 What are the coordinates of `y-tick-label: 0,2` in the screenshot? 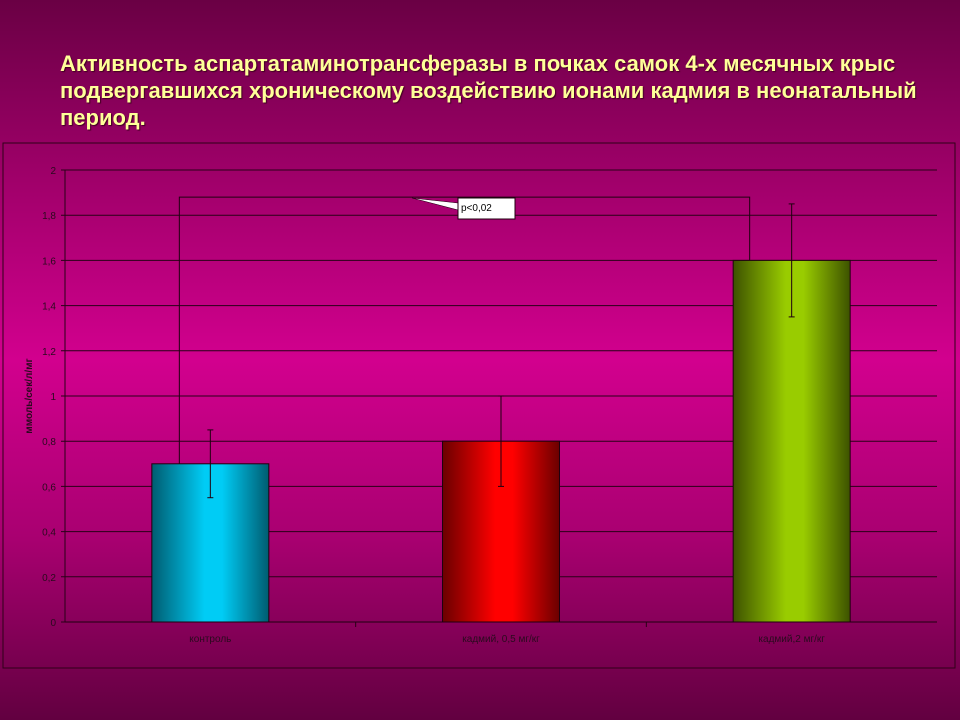 It's located at (49, 578).